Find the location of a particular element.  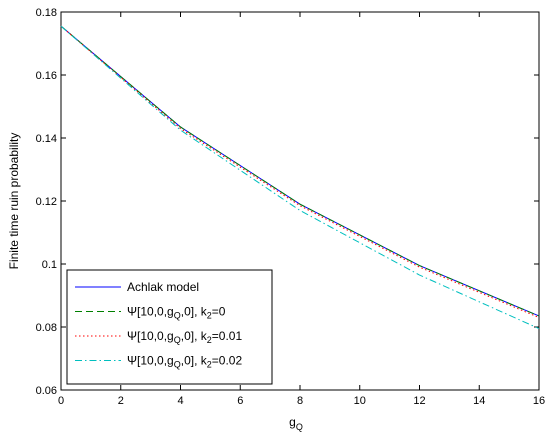

y-tick-label: 0.12 is located at coordinates (46, 202).